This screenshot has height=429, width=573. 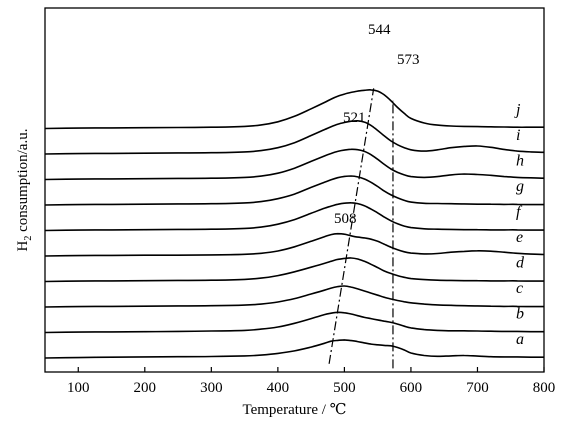 What do you see at coordinates (520, 339) in the screenshot?
I see `curve-label-a: a` at bounding box center [520, 339].